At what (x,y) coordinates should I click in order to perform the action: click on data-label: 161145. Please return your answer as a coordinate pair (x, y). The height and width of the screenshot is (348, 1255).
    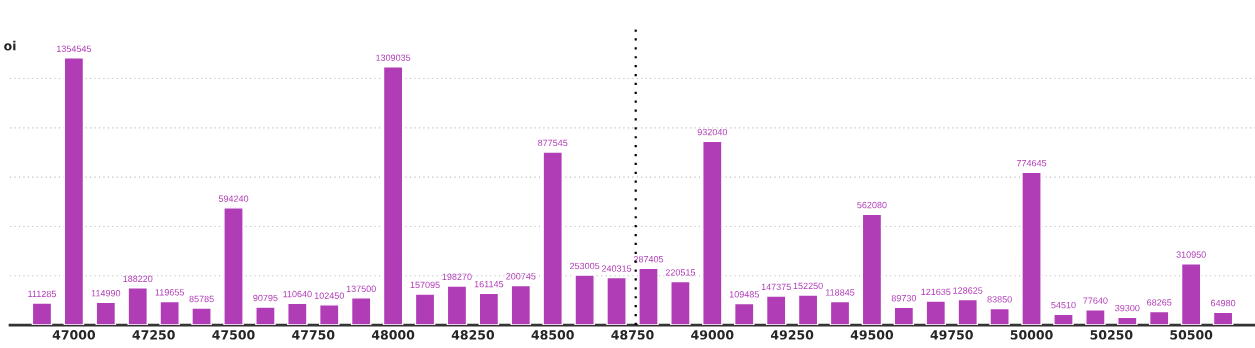
    Looking at the image, I should click on (489, 284).